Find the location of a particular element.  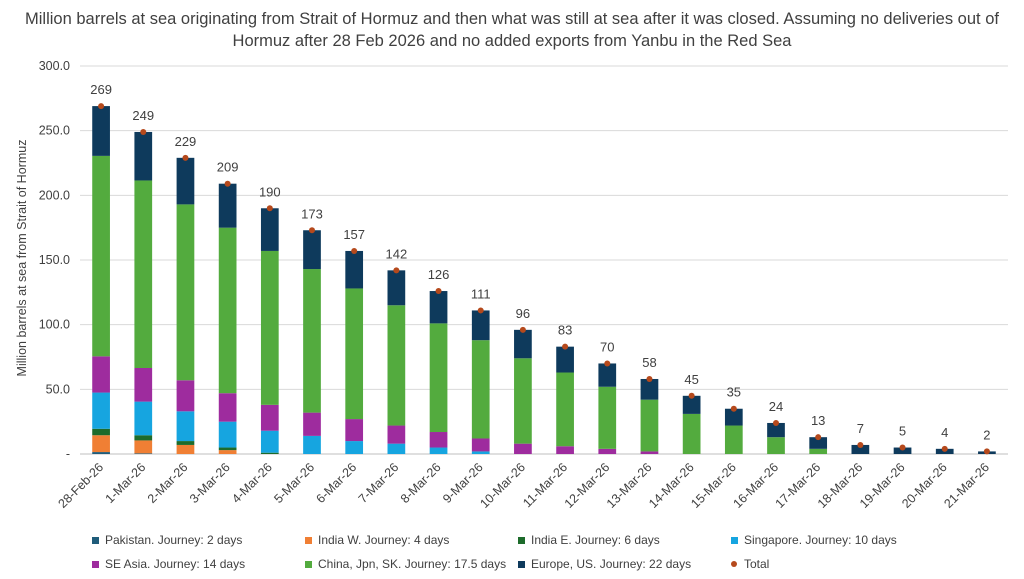

x-tick-label: 28-Feb-26 is located at coordinates (81, 485).